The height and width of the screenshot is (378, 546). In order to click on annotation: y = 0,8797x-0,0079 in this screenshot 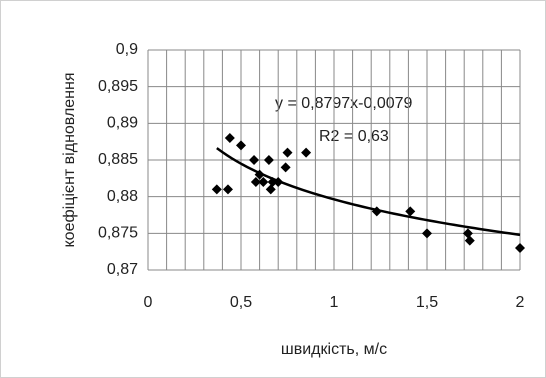, I will do `click(344, 103)`.